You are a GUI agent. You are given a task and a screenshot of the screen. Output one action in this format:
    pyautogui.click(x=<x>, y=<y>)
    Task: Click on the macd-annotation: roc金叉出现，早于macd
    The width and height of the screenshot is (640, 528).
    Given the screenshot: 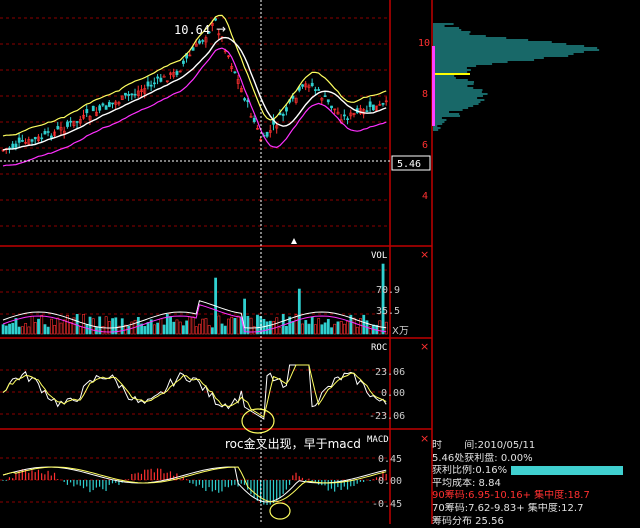 What is the action you would take?
    pyautogui.click(x=293, y=443)
    